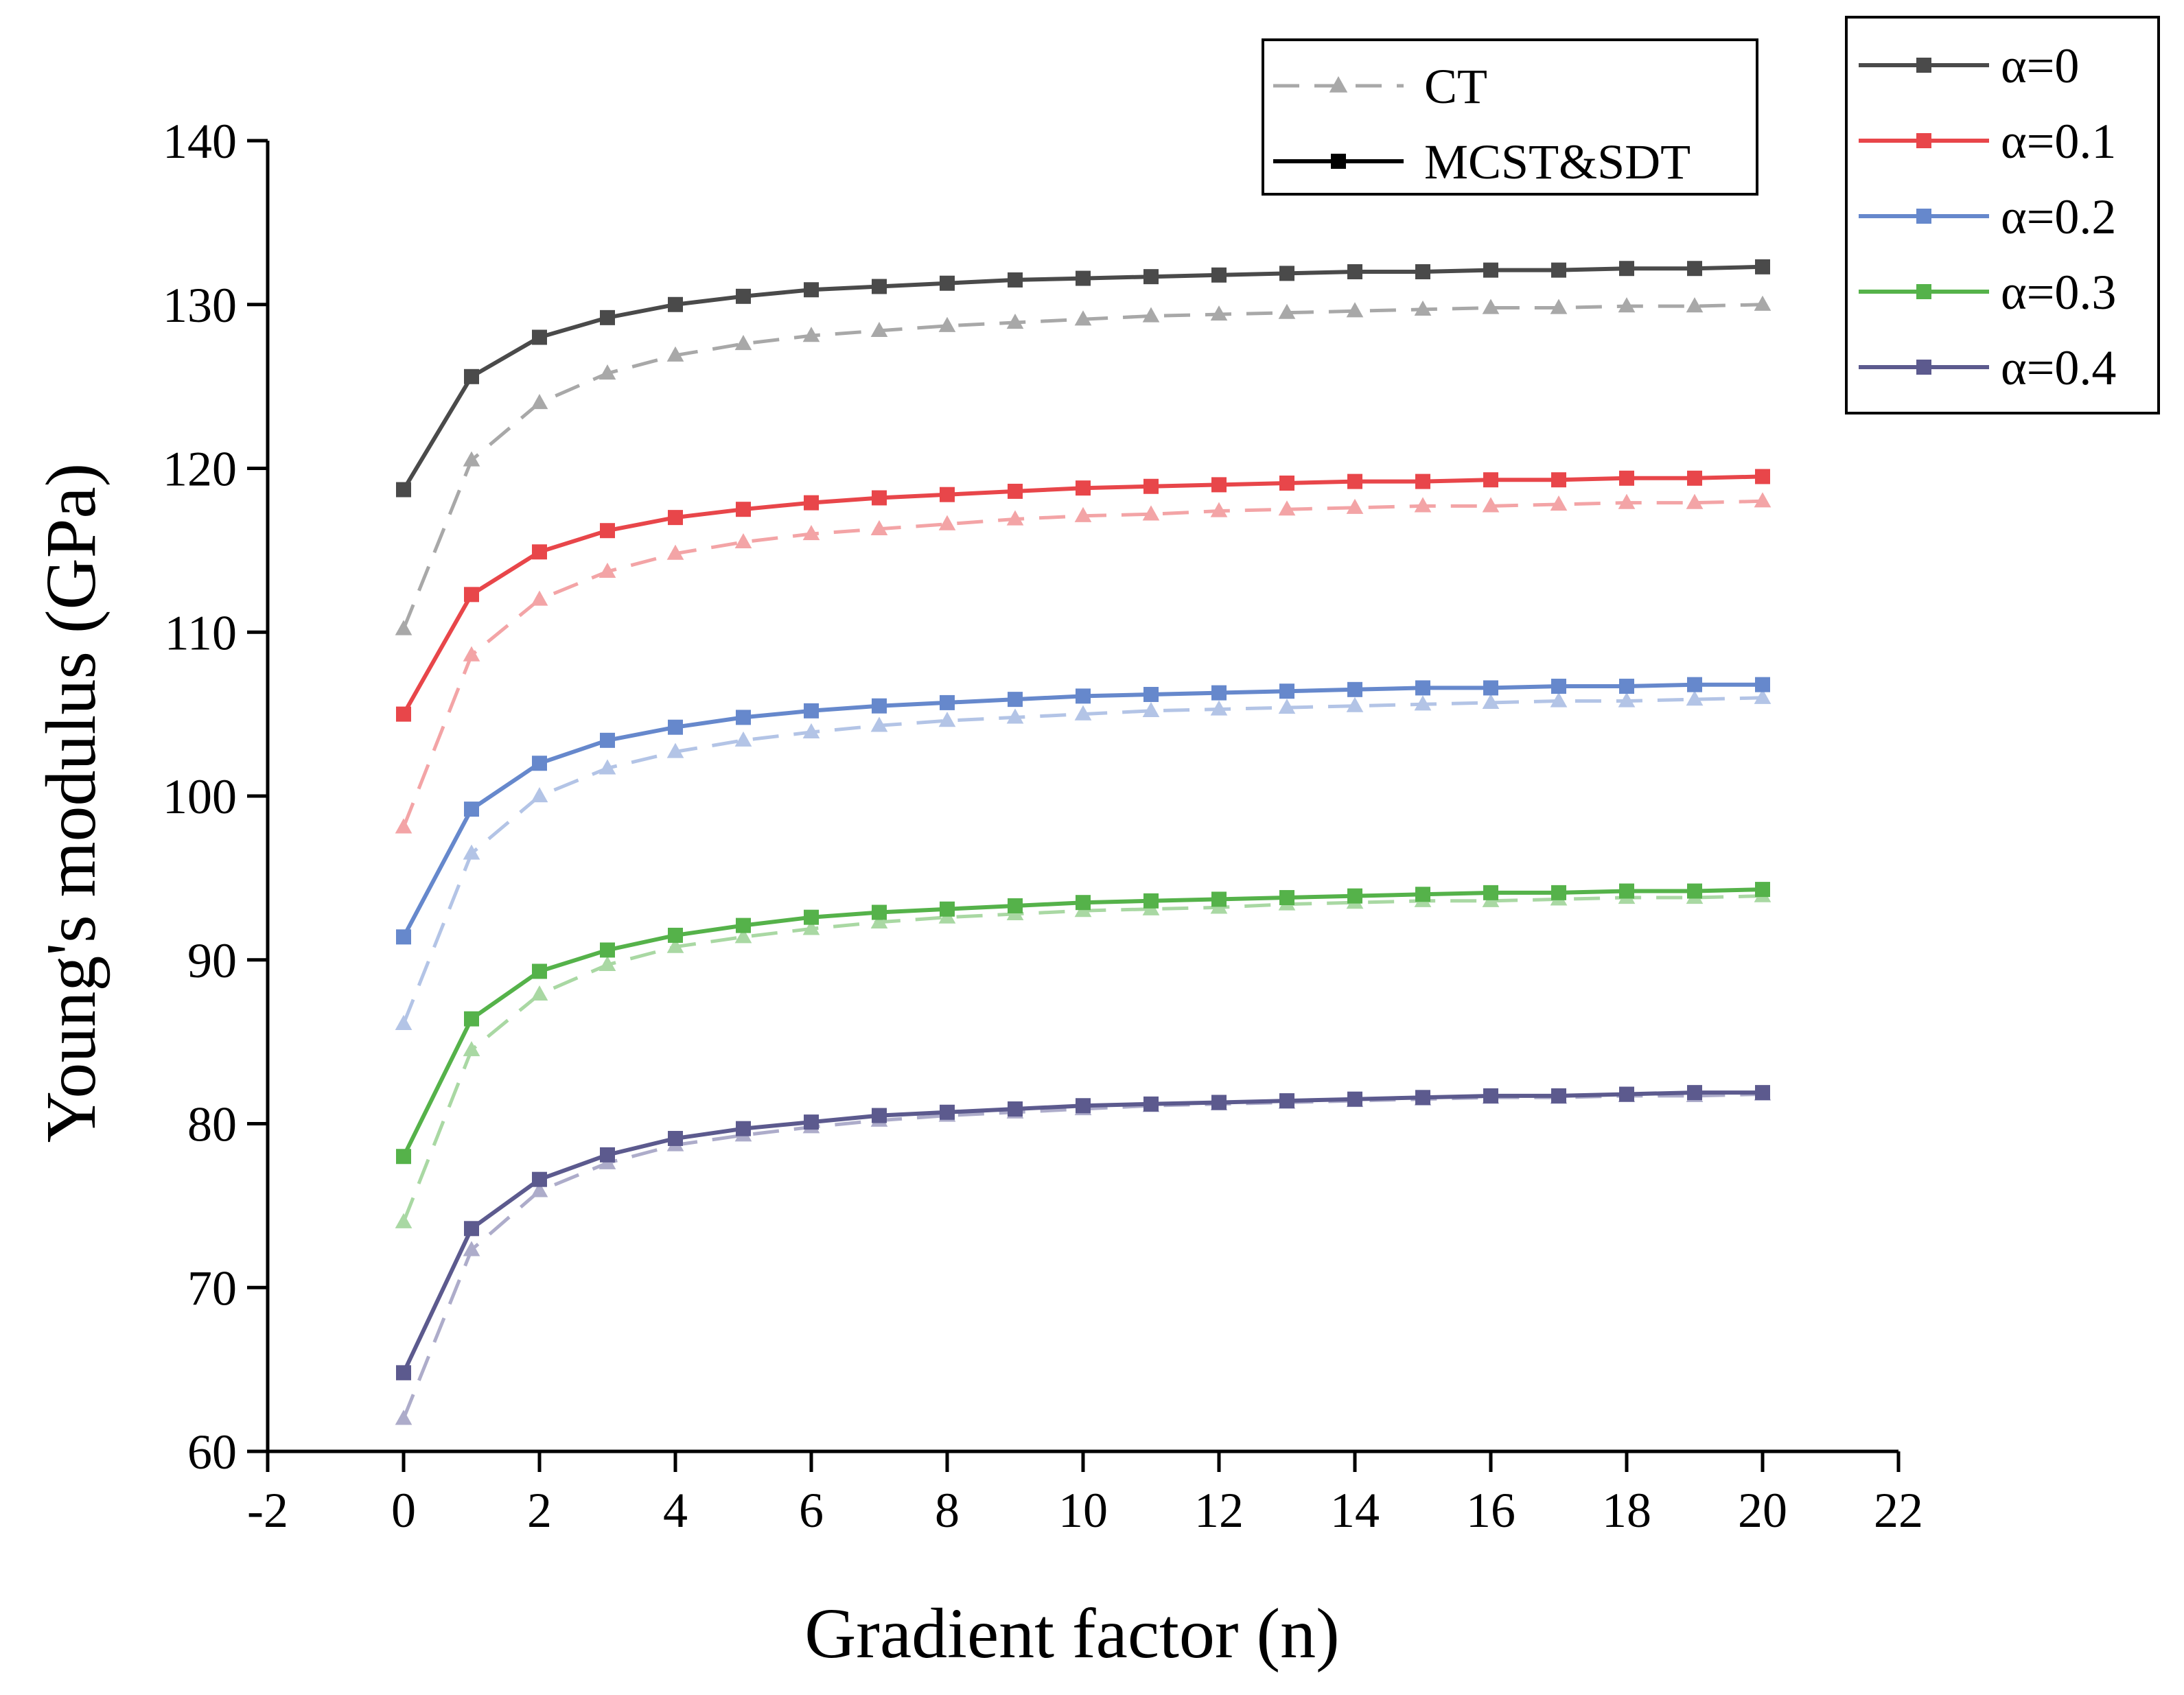 Image resolution: width=2184 pixels, height=1695 pixels. Describe the element at coordinates (1082, 663) in the screenshot. I see `ct-line` at that location.